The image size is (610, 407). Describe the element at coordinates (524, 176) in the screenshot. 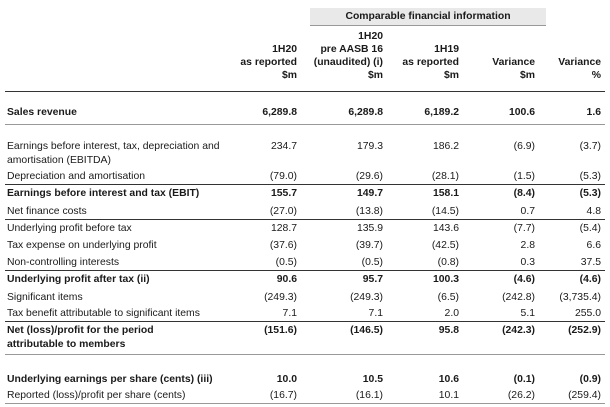

I see `cell-value: (1.5)` at that location.